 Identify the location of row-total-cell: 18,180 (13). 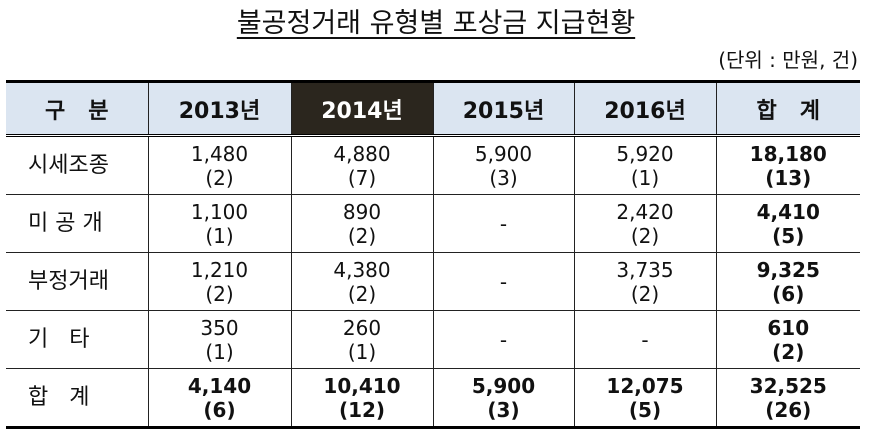
(787, 165).